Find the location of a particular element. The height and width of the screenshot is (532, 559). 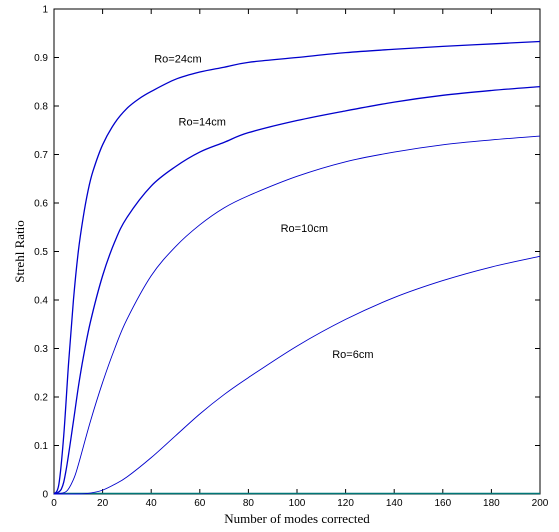

y-tick-label: 0.7 is located at coordinates (41, 155).